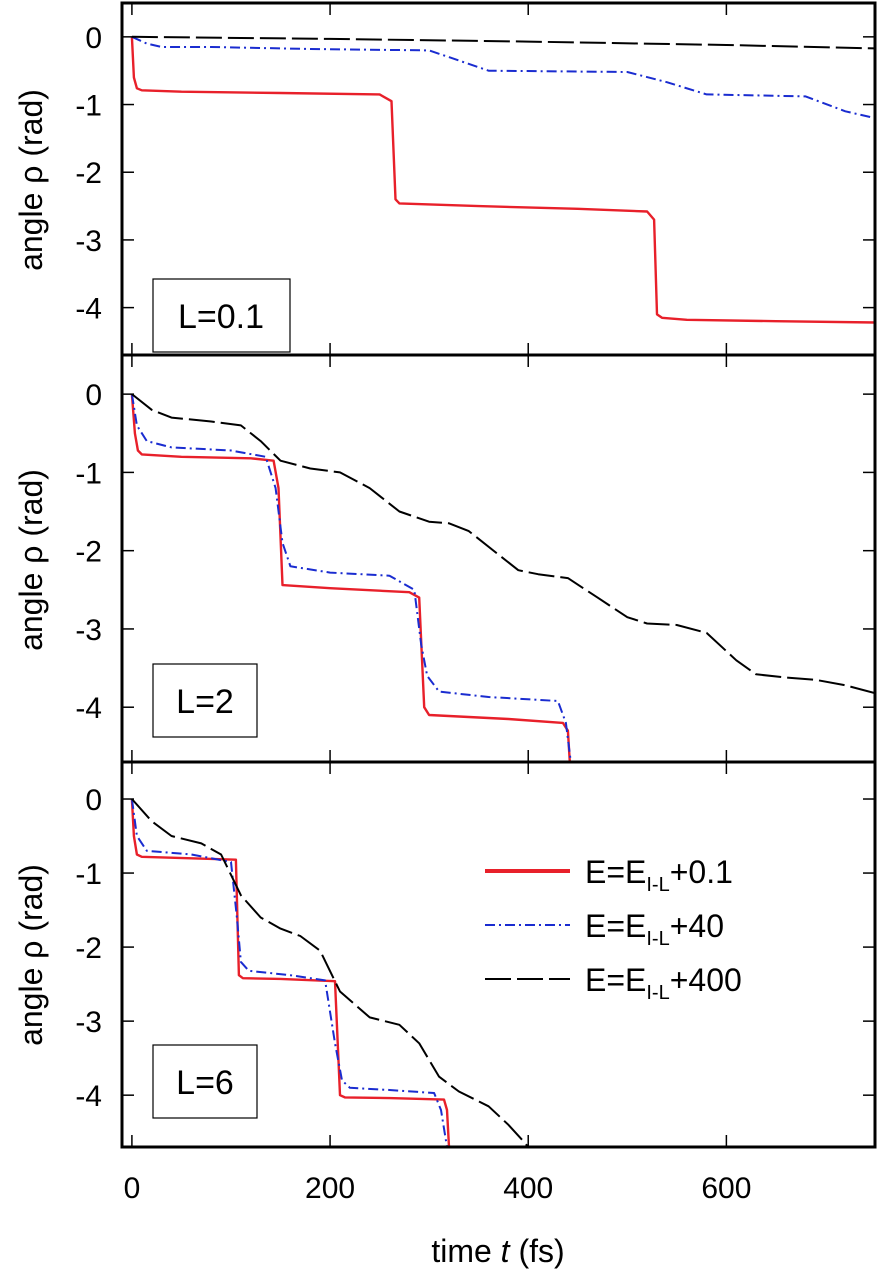 This screenshot has height=1274, width=878. Describe the element at coordinates (465, 1251) in the screenshot. I see `x-axis-title-pre: time` at that location.